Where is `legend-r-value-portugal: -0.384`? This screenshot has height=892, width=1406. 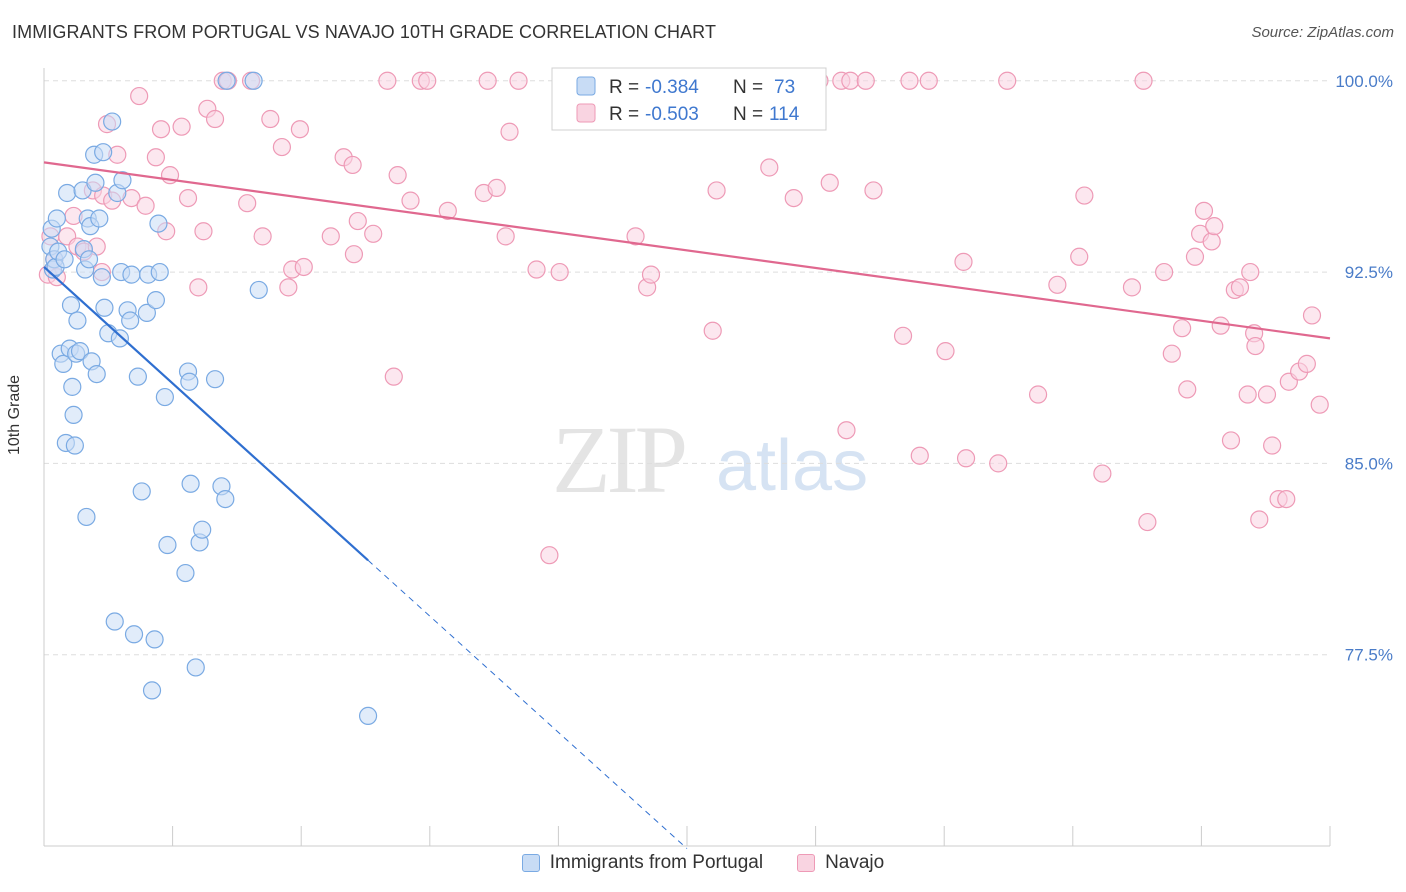 legend-r-value-portugal: -0.384 is located at coordinates (672, 87).